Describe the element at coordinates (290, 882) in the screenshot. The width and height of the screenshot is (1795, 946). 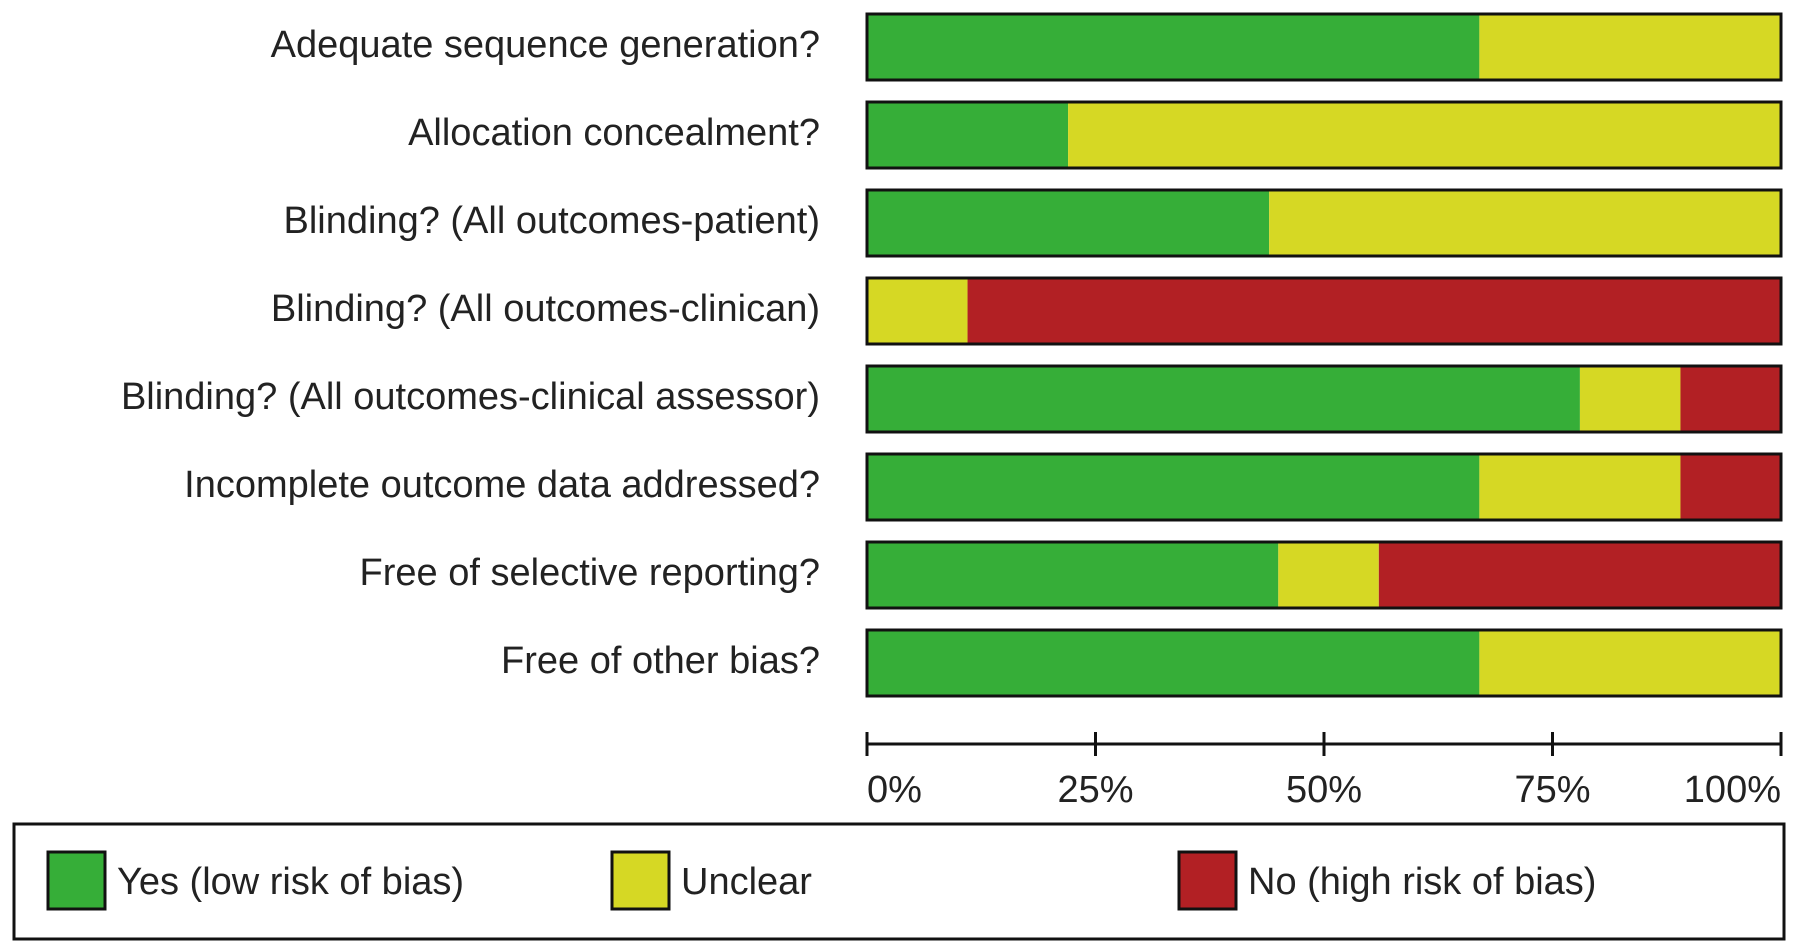
I see `legend-label: Yes (low risk of bias)` at that location.